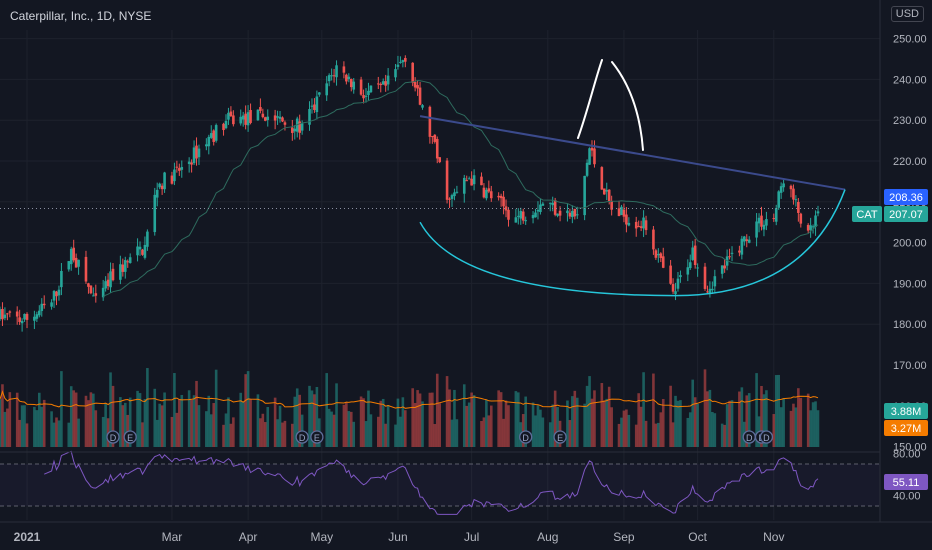 The width and height of the screenshot is (932, 550). What do you see at coordinates (867, 214) in the screenshot?
I see `ticker-badge` at bounding box center [867, 214].